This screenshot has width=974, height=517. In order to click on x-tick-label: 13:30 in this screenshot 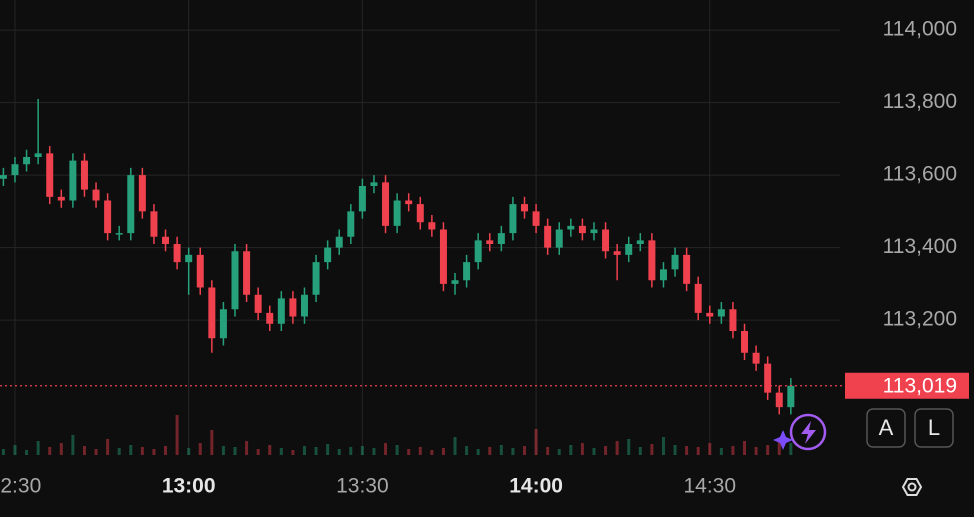, I will do `click(362, 486)`.